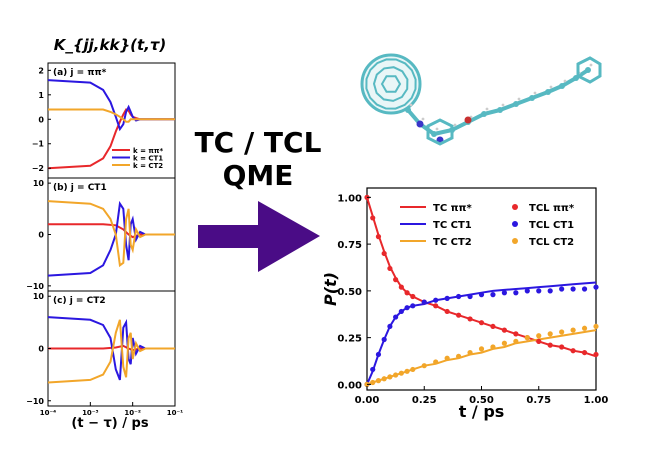  Describe the element at coordinates (41, 119) in the screenshot. I see `y-tick-label: 0` at that location.